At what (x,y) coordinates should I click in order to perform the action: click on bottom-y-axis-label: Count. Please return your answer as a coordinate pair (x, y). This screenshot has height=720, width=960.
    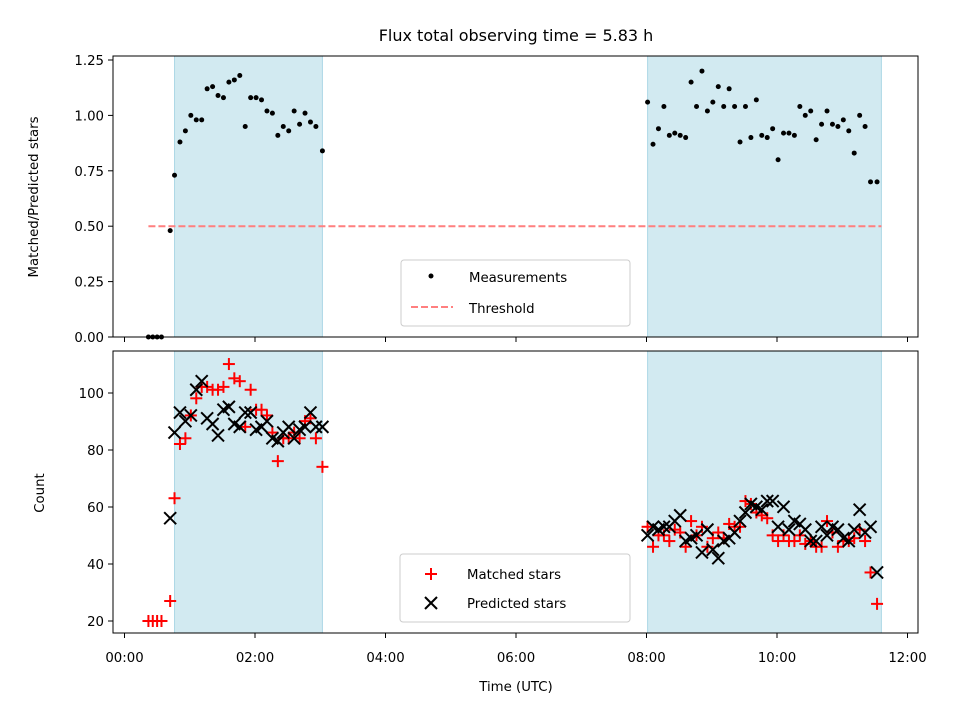
    Looking at the image, I should click on (40, 493).